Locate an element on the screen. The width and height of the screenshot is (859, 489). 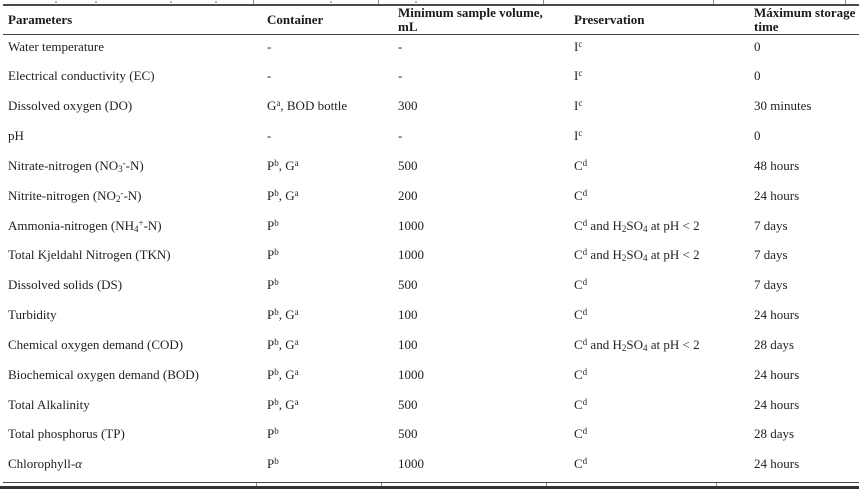
cell-parameters: pH is located at coordinates (16, 136).